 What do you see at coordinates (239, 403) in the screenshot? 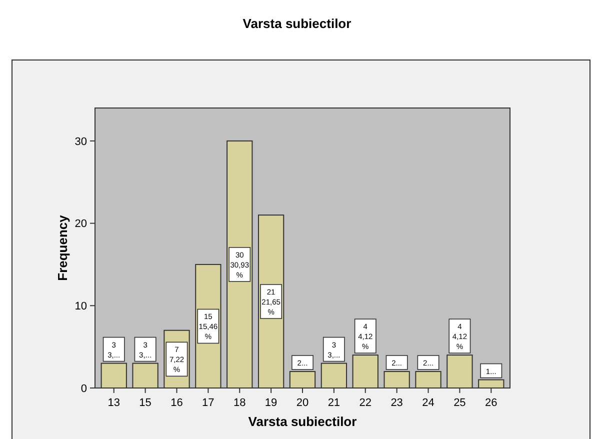
I see `x-tick-label: 18` at bounding box center [239, 403].